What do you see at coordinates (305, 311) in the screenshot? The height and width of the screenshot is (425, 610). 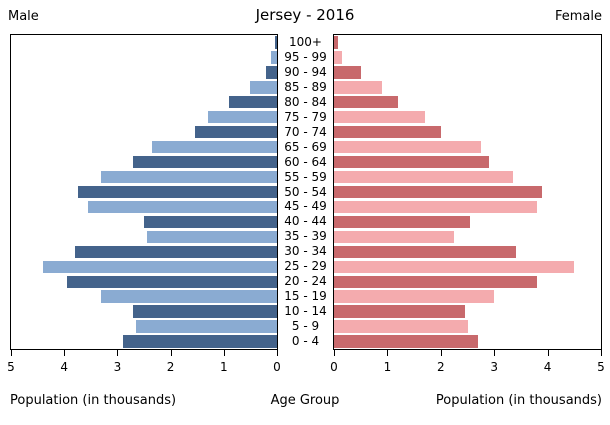 I see `age-label-10-14: 10 - 14` at bounding box center [305, 311].